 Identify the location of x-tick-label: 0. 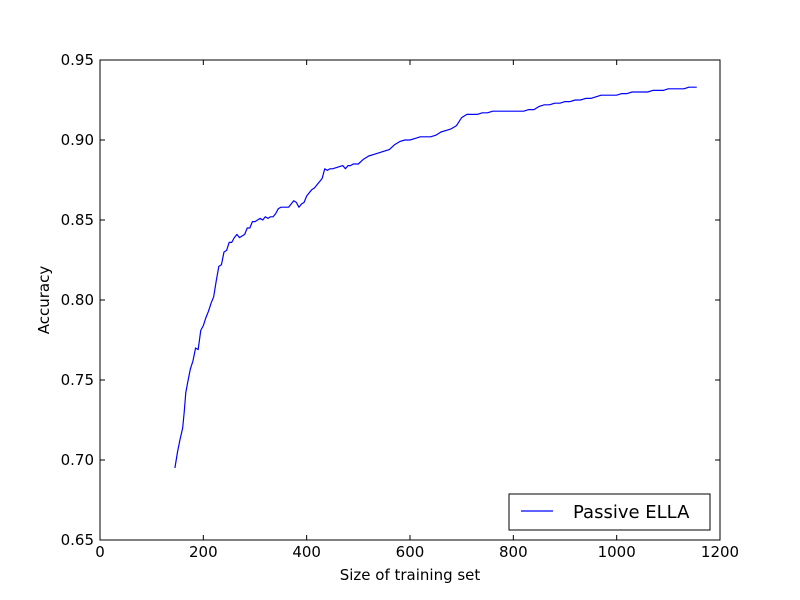
(100, 552).